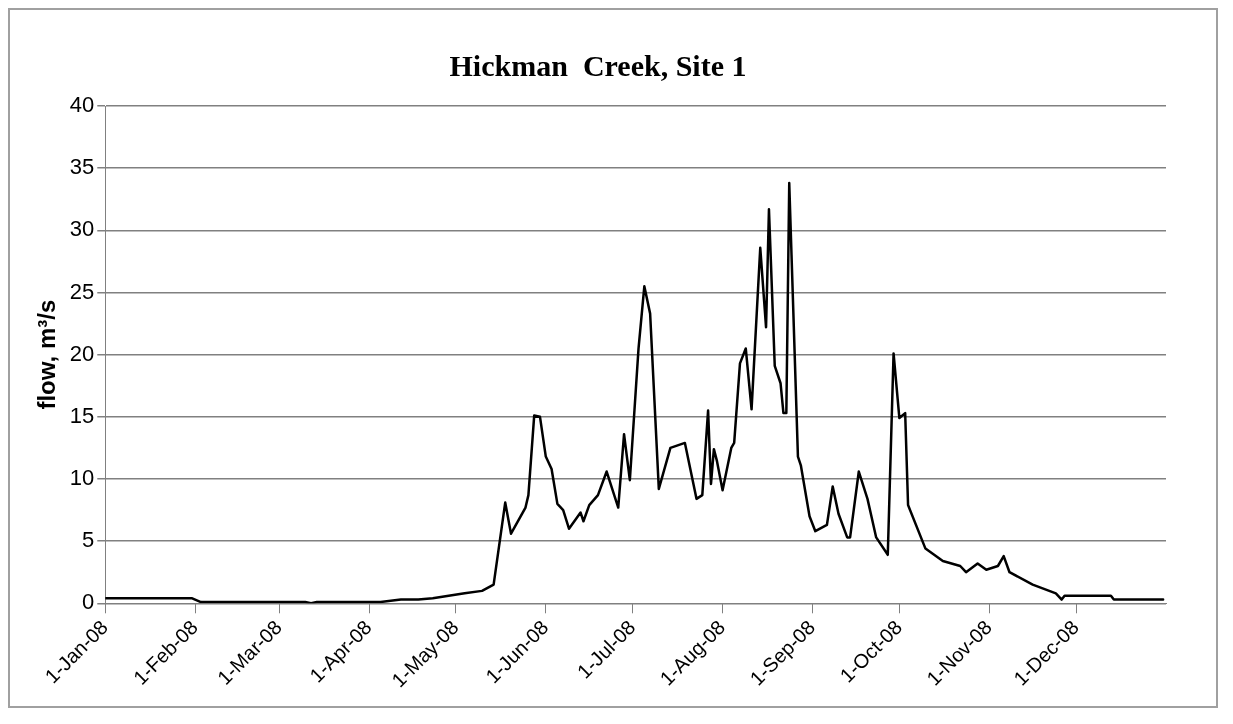 The width and height of the screenshot is (1233, 724). Describe the element at coordinates (88, 540) in the screenshot. I see `y-tick-label: 5` at that location.